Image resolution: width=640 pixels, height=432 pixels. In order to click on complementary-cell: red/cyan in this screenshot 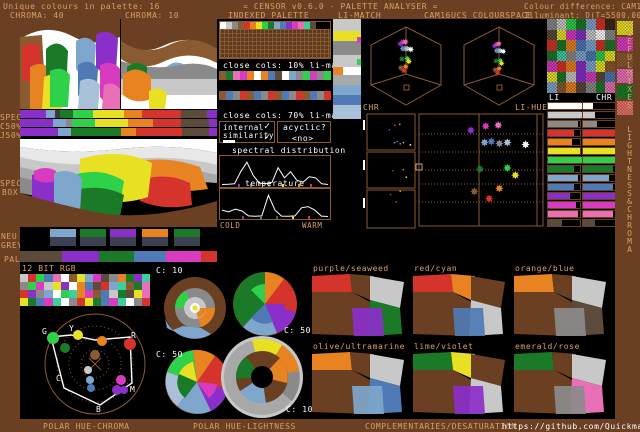, I will do `click(462, 302)`.